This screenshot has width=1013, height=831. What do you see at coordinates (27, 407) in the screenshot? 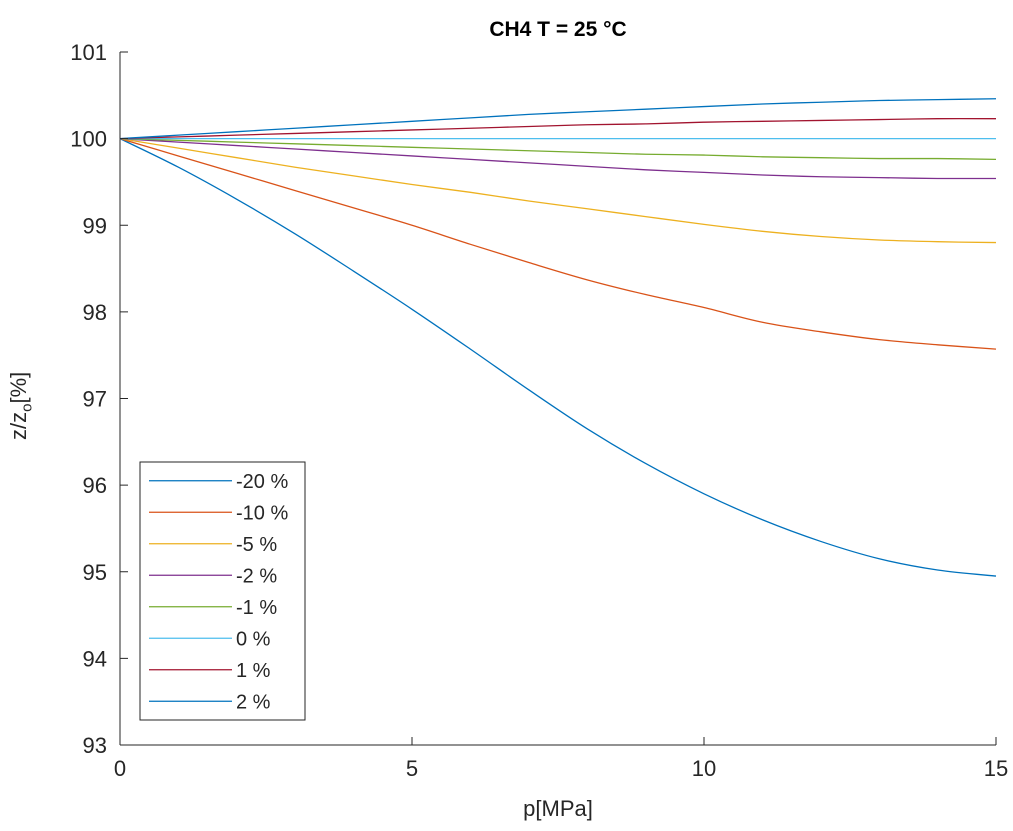
I see `y-axis-label-subscript: o` at bounding box center [27, 407].